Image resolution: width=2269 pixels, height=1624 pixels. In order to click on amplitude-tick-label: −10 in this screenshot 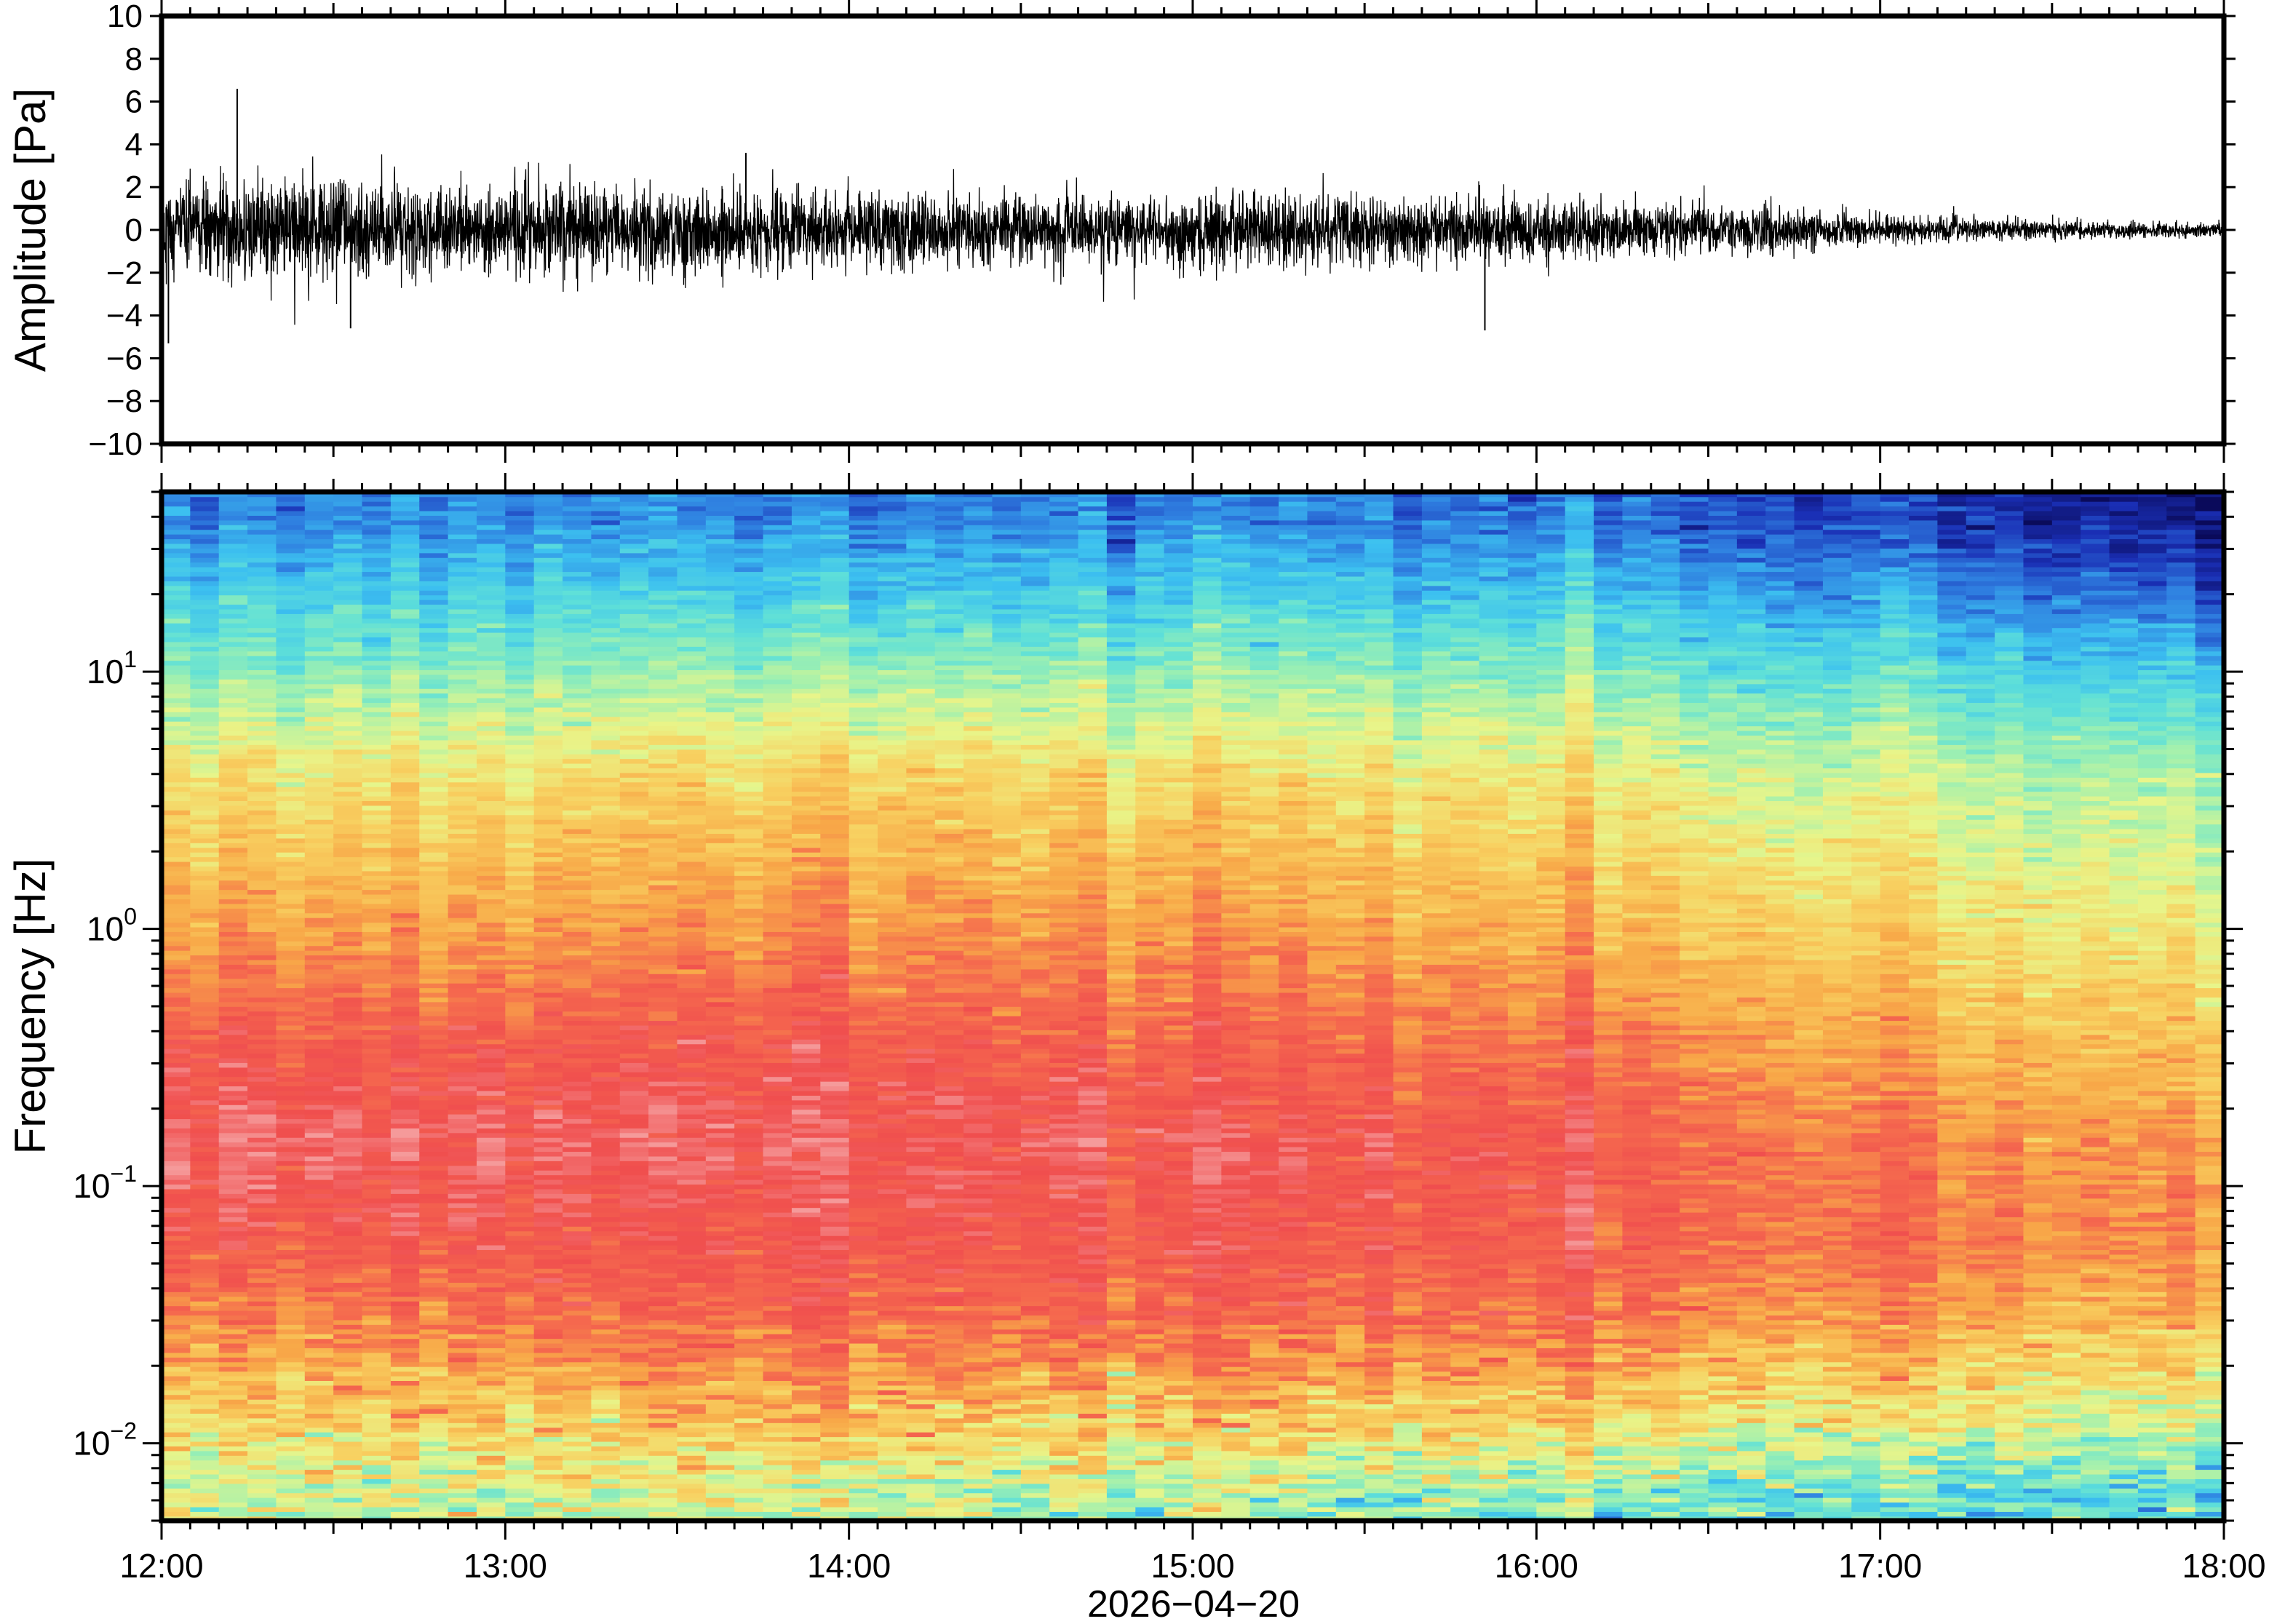, I will do `click(115, 444)`.